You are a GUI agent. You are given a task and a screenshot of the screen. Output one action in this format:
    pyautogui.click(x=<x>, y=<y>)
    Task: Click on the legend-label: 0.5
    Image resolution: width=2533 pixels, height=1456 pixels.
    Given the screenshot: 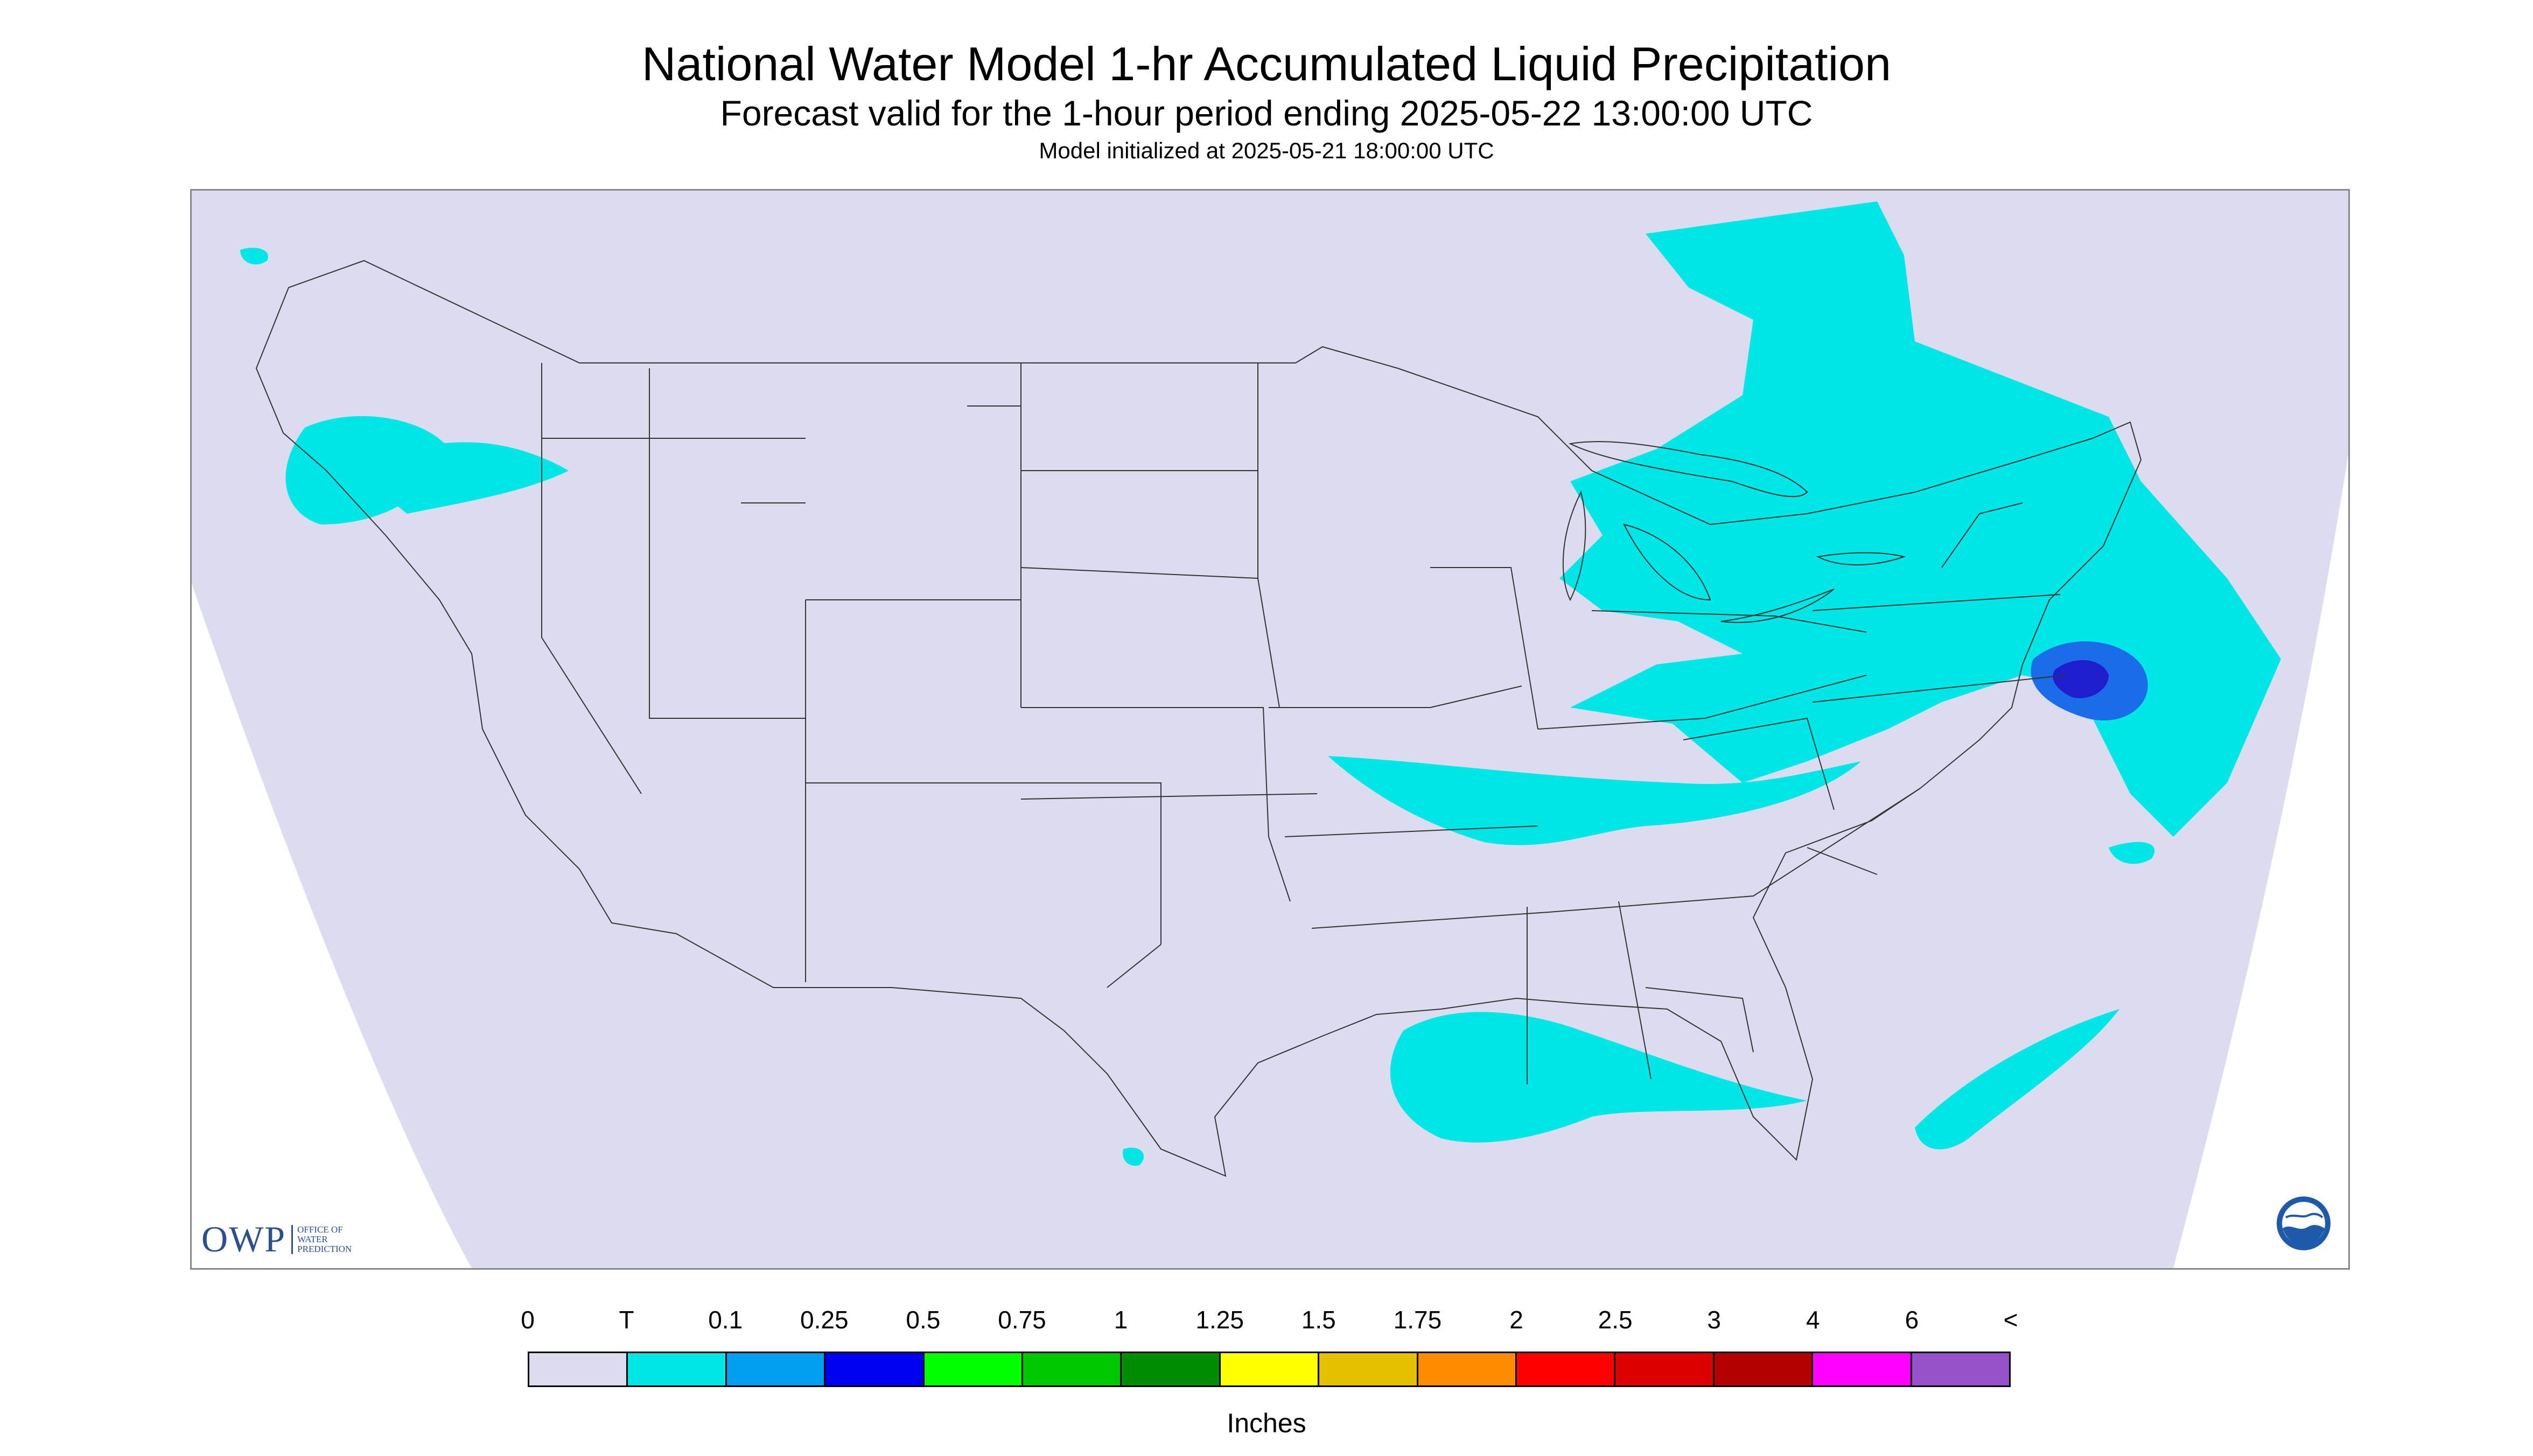 What is the action you would take?
    pyautogui.click(x=923, y=1320)
    